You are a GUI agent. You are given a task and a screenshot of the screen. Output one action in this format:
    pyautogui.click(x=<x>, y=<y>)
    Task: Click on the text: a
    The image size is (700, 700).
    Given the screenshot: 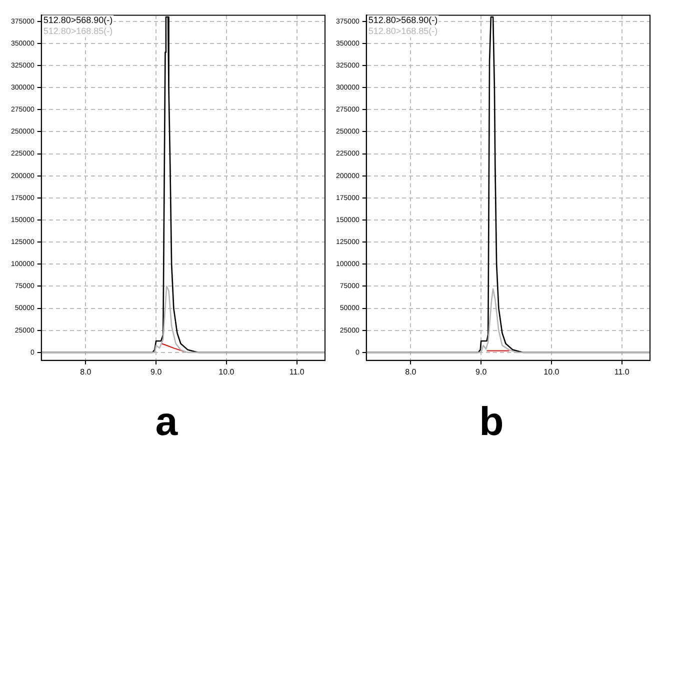 What is the action you would take?
    pyautogui.click(x=166, y=422)
    